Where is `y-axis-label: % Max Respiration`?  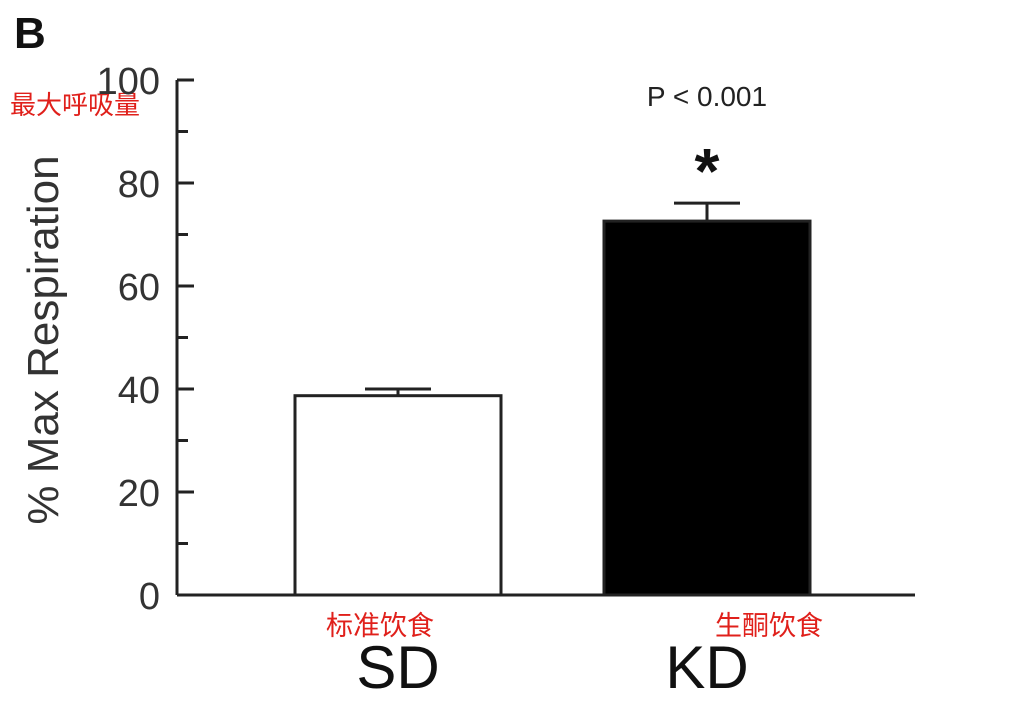
y-axis-label: % Max Respiration is located at coordinates (43, 339).